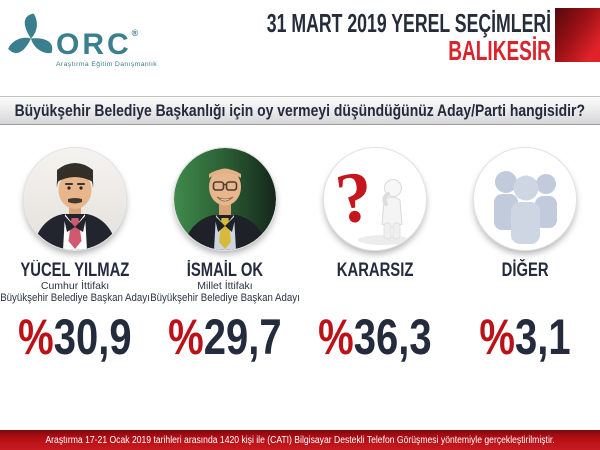  I want to click on logo-text: ORC® Araştırma Eğitim Danışmanlık, so click(106, 43).